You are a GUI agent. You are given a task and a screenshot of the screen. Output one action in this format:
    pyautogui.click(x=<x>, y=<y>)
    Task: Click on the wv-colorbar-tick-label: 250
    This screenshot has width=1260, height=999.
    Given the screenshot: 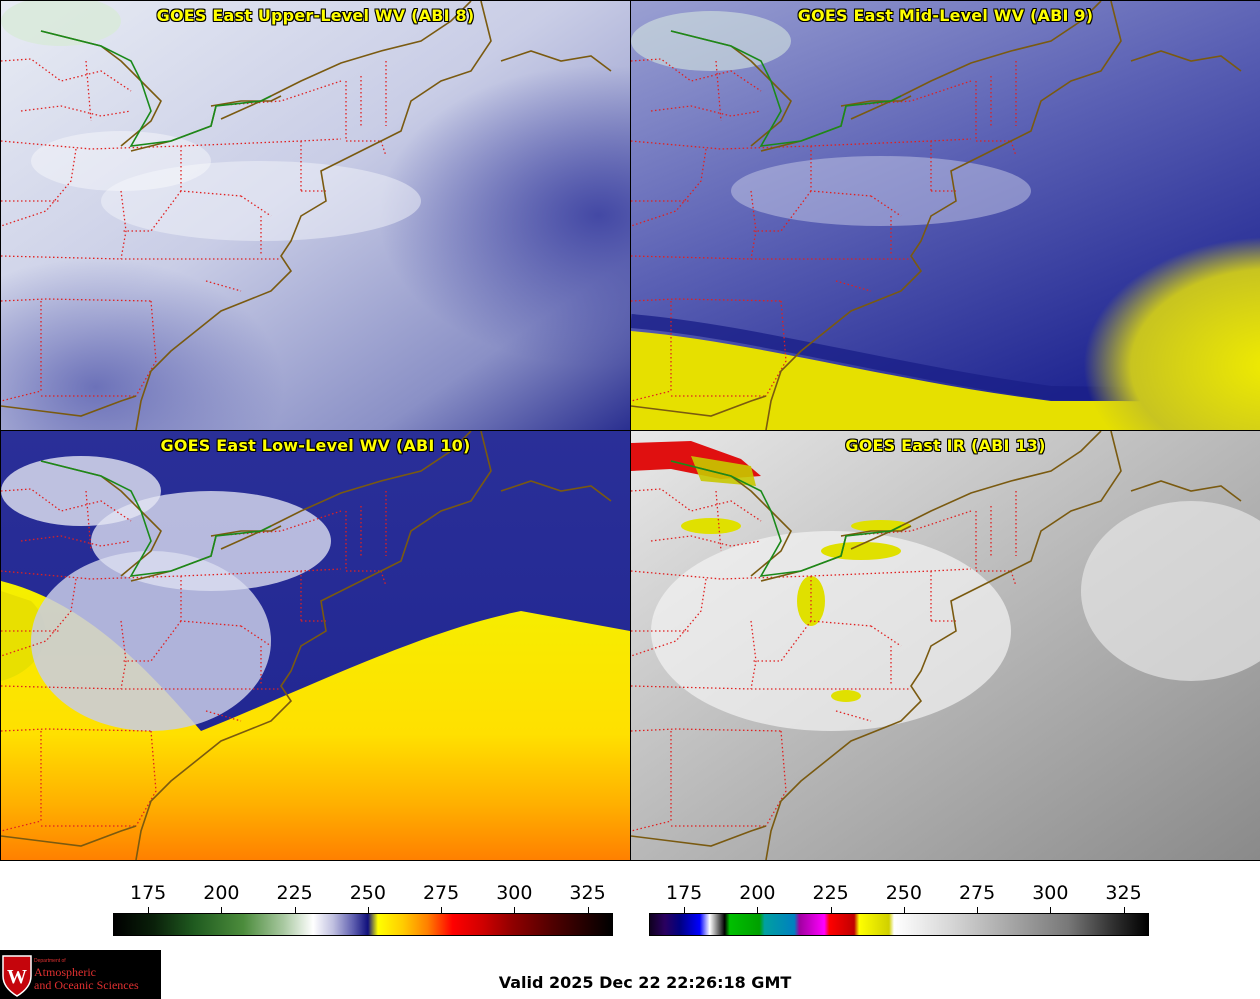 What is the action you would take?
    pyautogui.click(x=367, y=893)
    